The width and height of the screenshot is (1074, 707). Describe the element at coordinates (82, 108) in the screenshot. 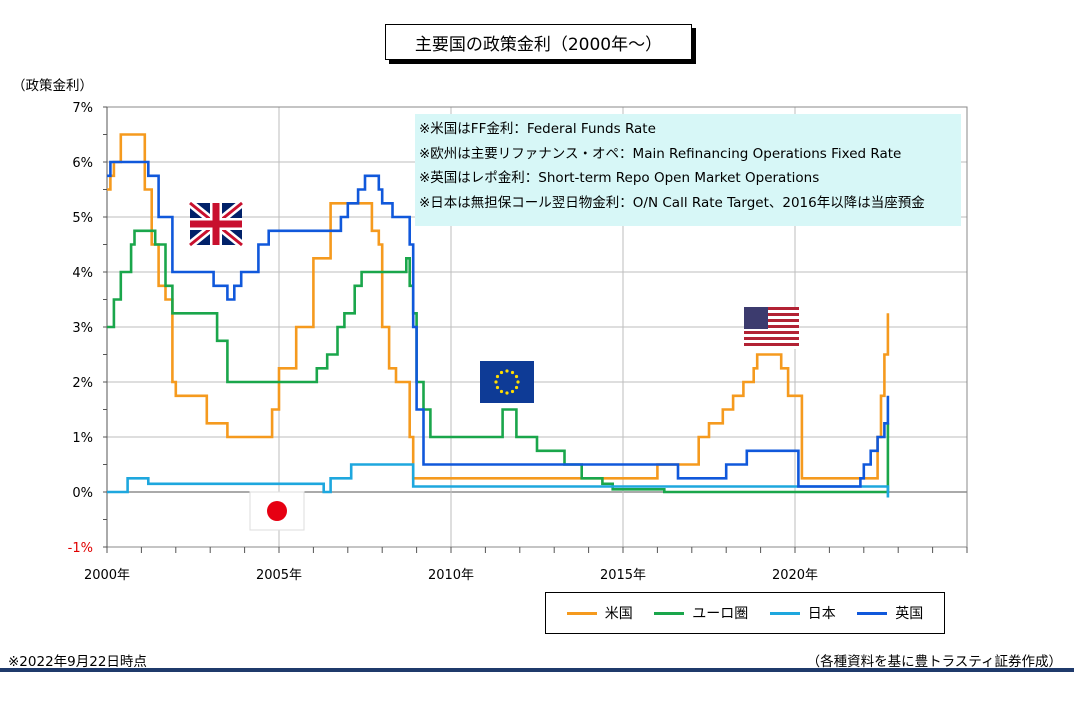

I see `y-tick-label: 7%` at that location.